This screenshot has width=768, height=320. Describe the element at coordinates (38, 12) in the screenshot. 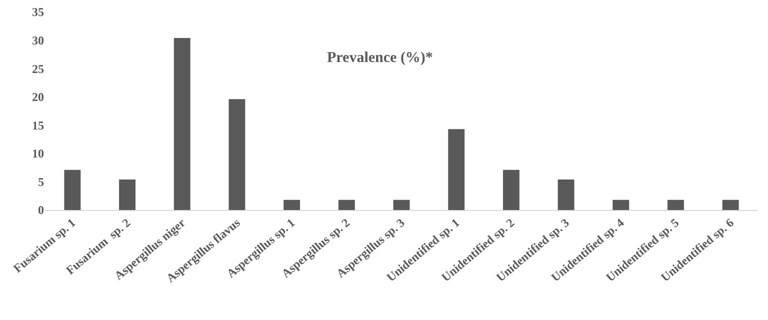

I see `y-tick-label: 35` at that location.